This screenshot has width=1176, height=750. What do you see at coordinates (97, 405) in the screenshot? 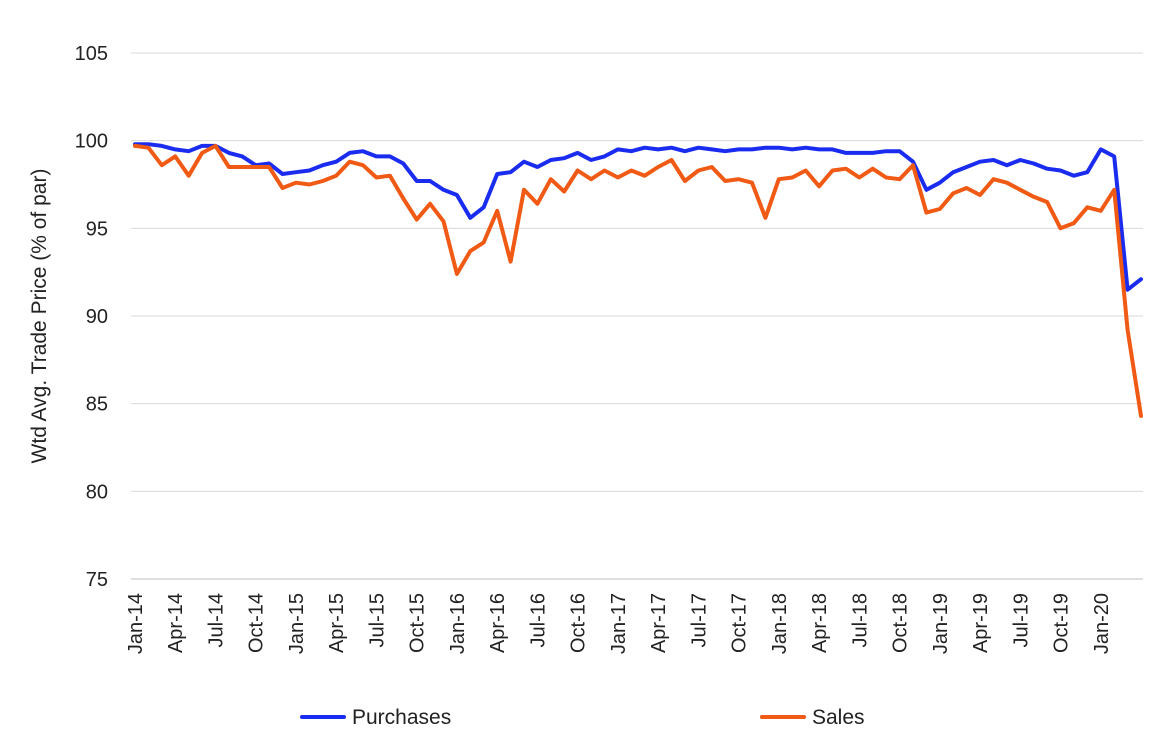
I see `y-tick-label: 85` at bounding box center [97, 405].